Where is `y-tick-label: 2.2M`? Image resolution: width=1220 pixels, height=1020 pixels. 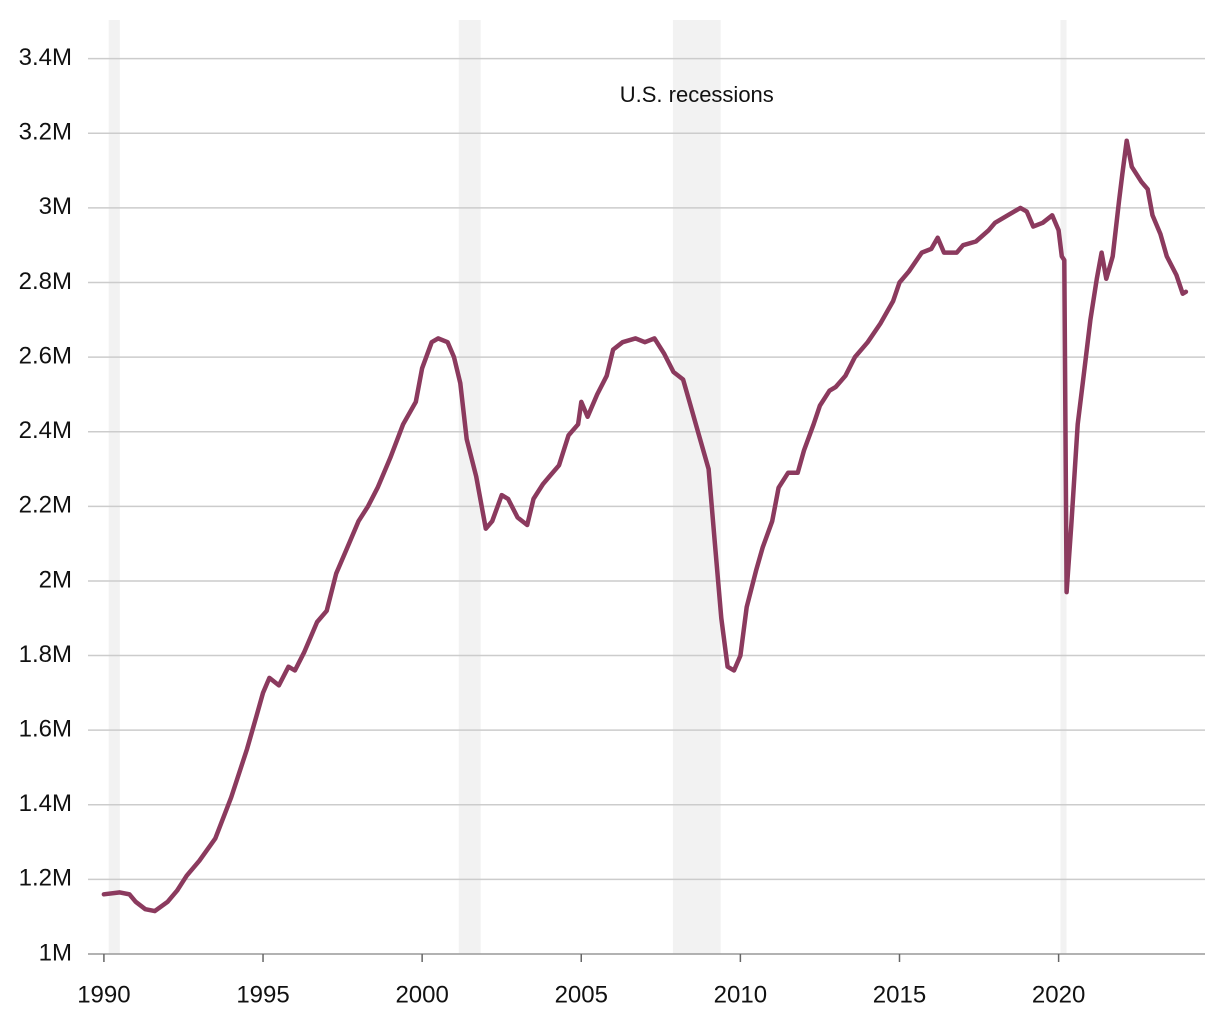
y-tick-label: 2.2M is located at coordinates (45, 505).